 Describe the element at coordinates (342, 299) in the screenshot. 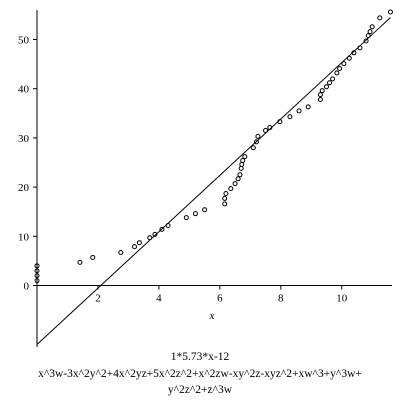

I see `x-tick-label: 10` at that location.